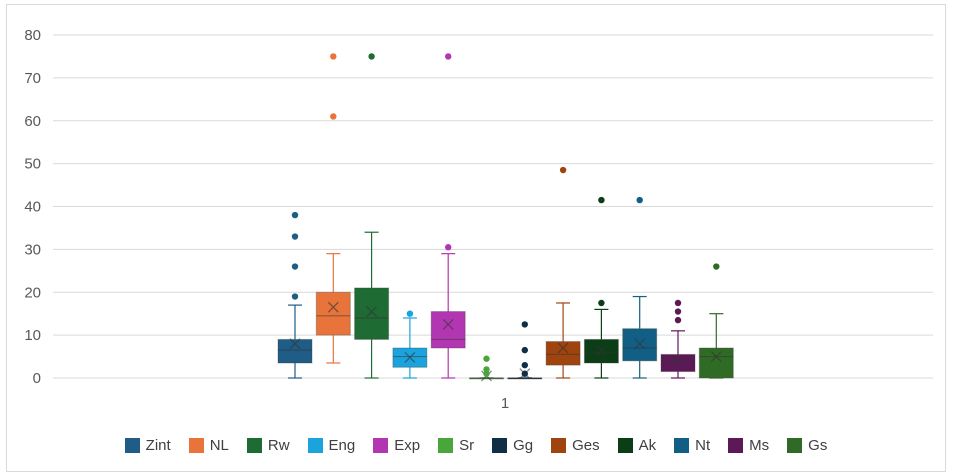 The height and width of the screenshot is (476, 954). Describe the element at coordinates (512, 445) in the screenshot. I see `legend-item: Gg` at that location.